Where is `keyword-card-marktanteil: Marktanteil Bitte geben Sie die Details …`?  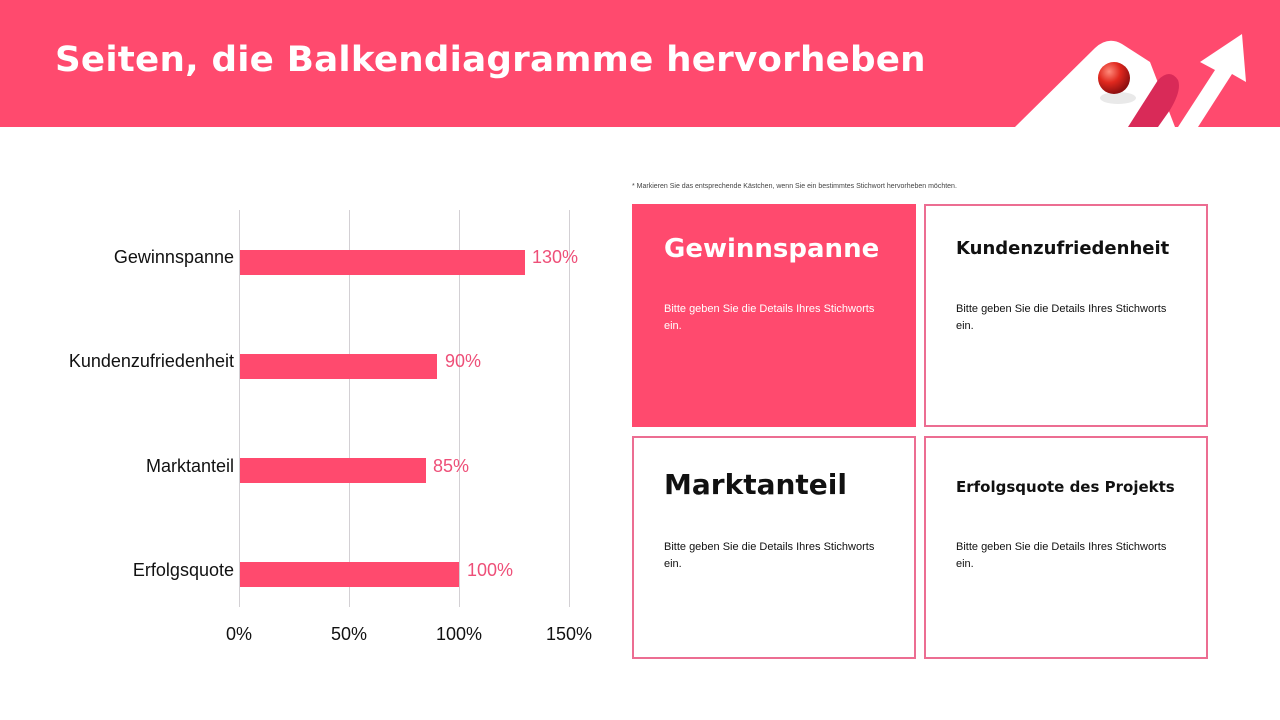 keyword-card-marktanteil: Marktanteil Bitte geben Sie die Details … is located at coordinates (774, 547).